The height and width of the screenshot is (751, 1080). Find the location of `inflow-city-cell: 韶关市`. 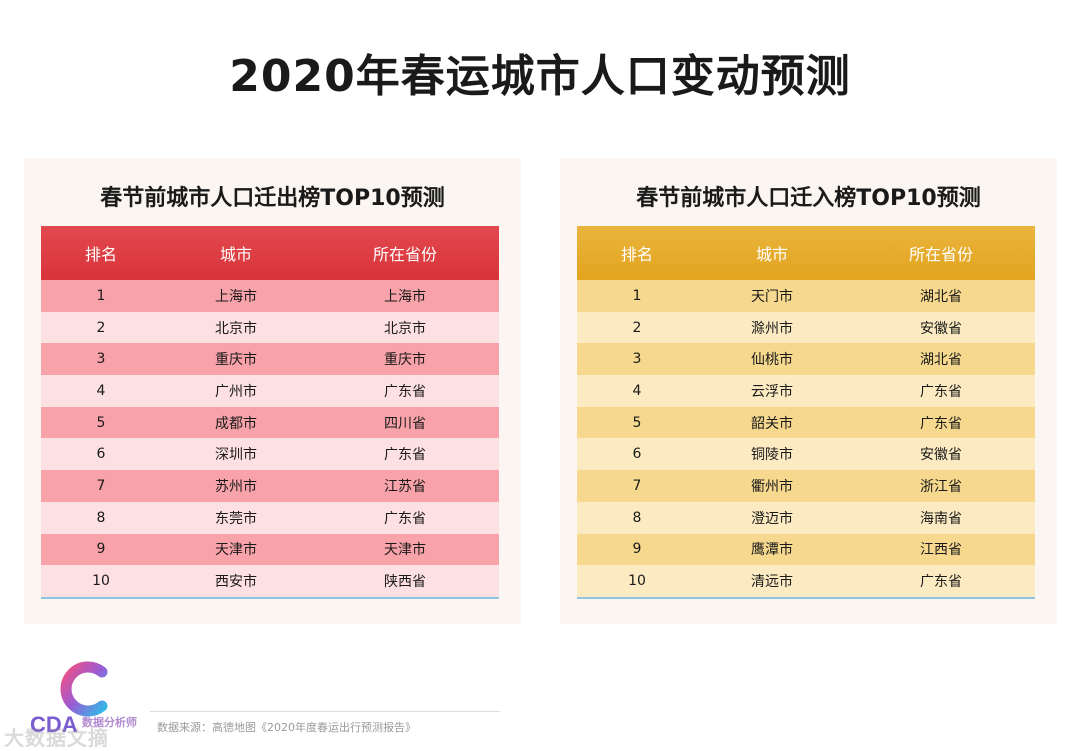

inflow-city-cell: 韶关市 is located at coordinates (772, 422).